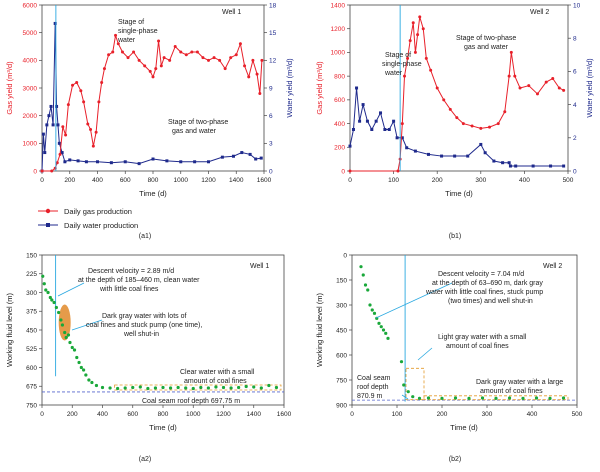  I want to click on x-tick-label: 500, so click(568, 180).